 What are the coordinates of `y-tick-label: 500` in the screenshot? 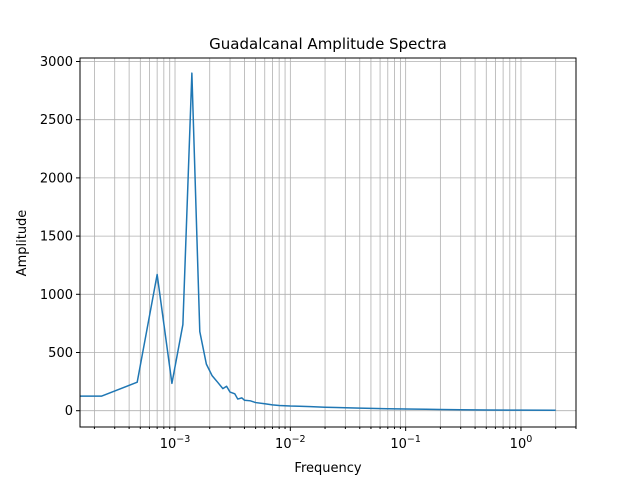 It's located at (60, 353).